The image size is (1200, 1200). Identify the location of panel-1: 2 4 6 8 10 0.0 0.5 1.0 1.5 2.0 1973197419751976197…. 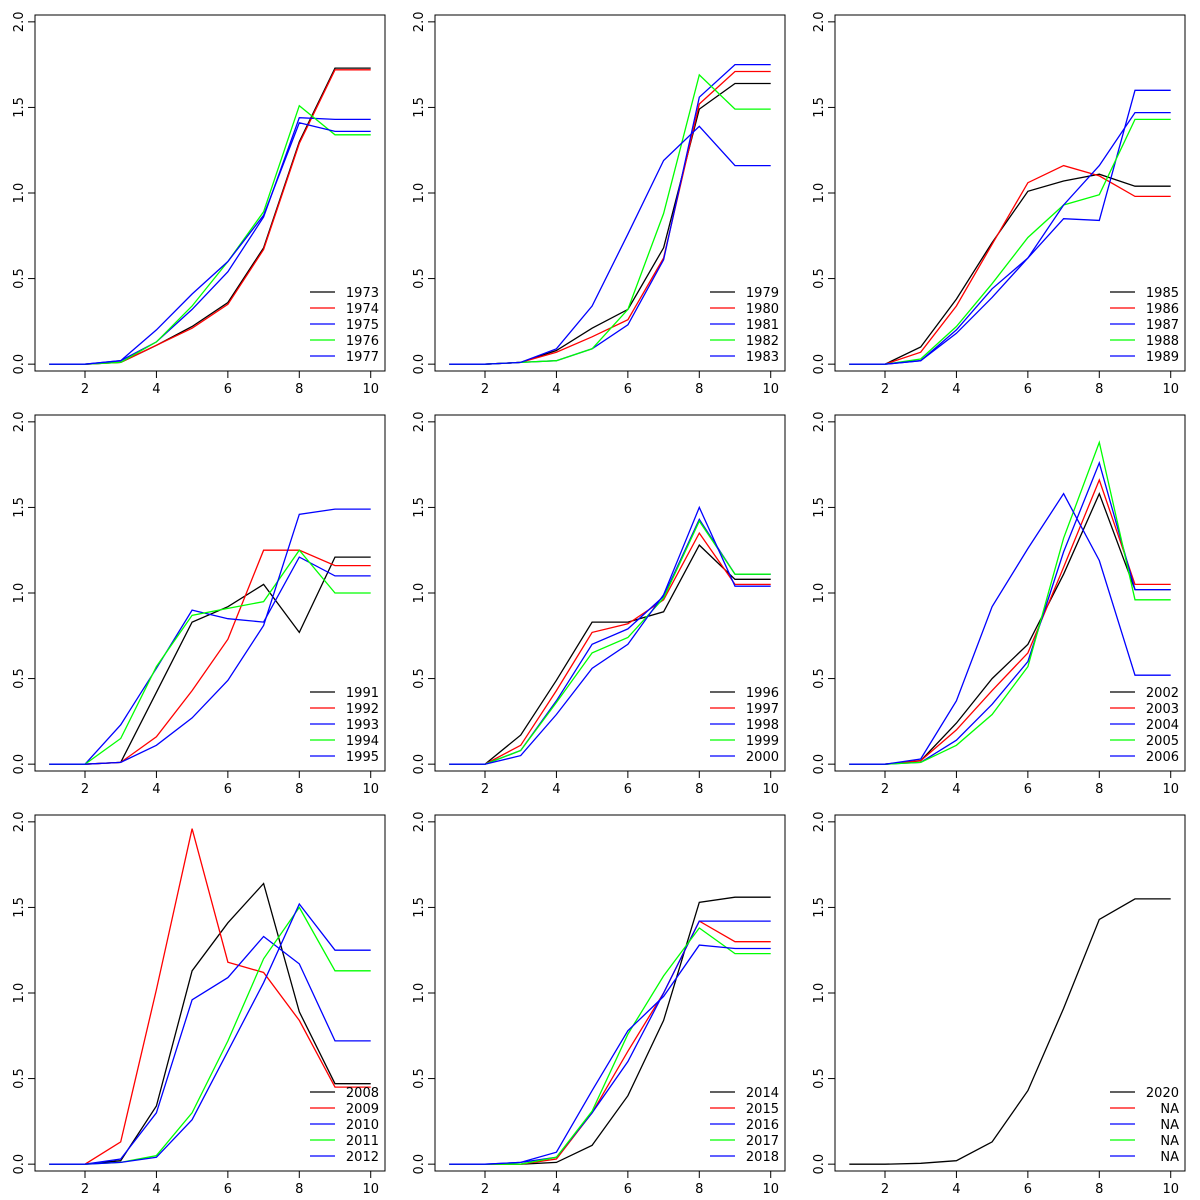
(199, 204).